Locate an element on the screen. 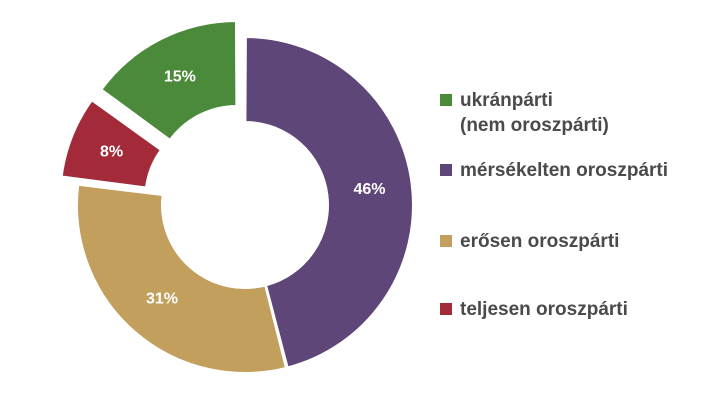 This screenshot has width=720, height=410. donut-slice-ukranparti is located at coordinates (169, 80).